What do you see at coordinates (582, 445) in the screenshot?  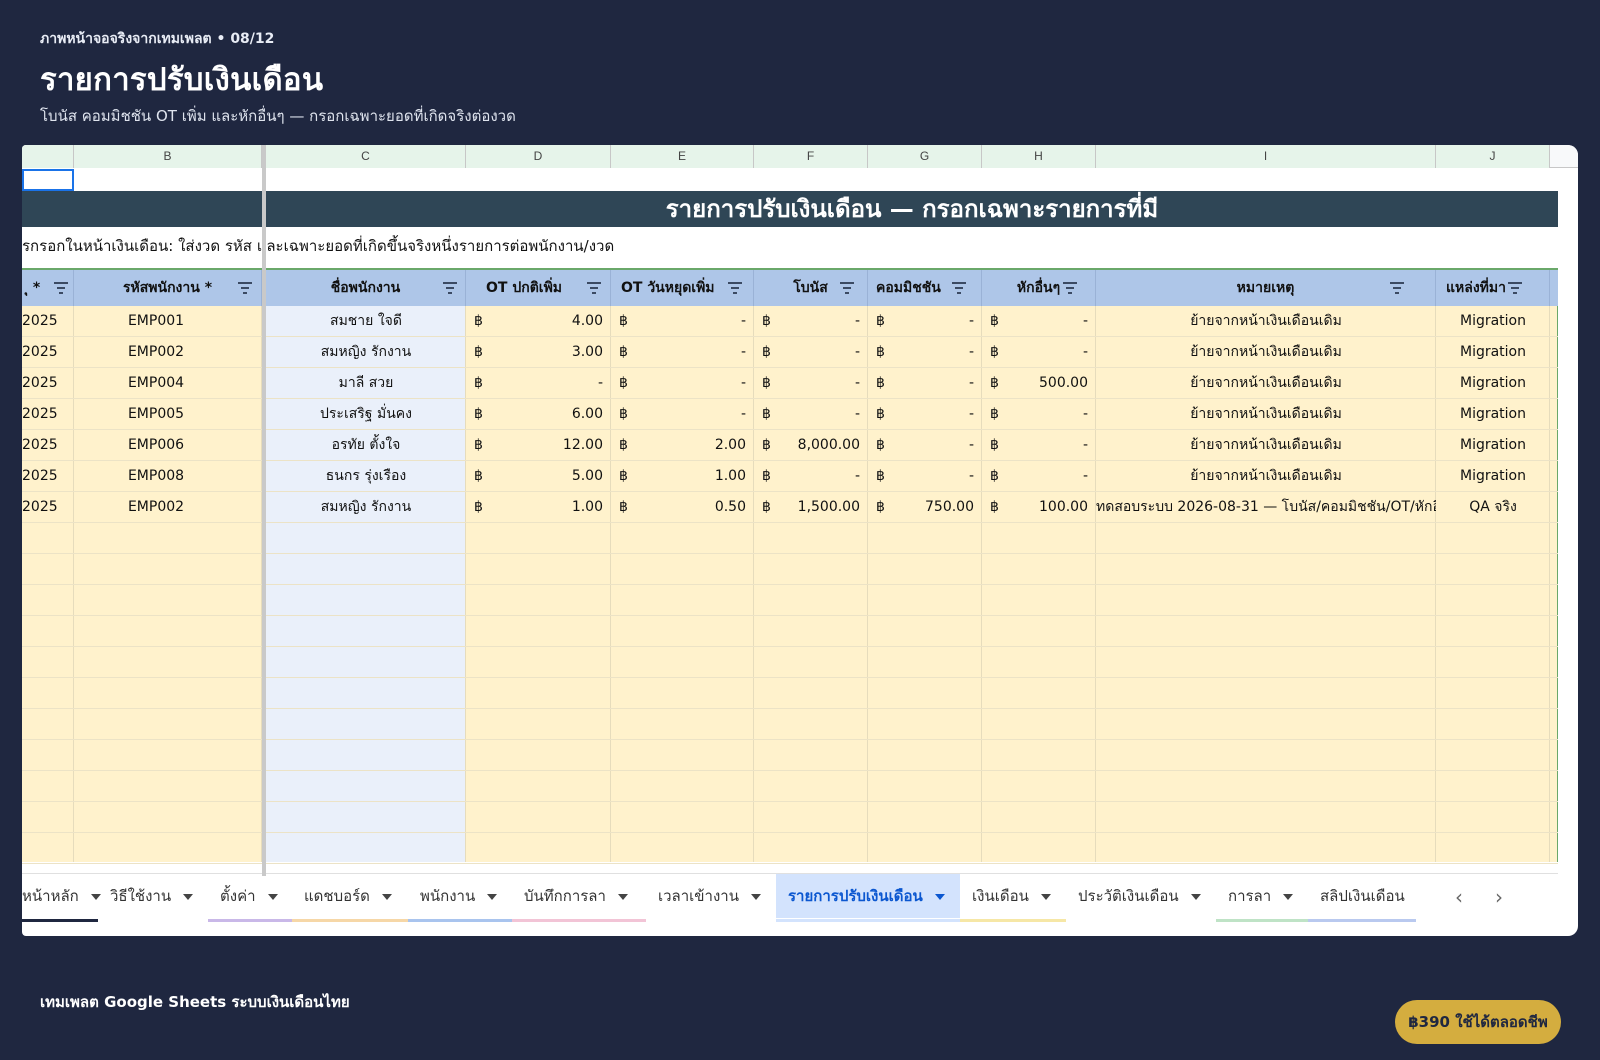 I see `cell-ot-regular: 12.00` at bounding box center [582, 445].